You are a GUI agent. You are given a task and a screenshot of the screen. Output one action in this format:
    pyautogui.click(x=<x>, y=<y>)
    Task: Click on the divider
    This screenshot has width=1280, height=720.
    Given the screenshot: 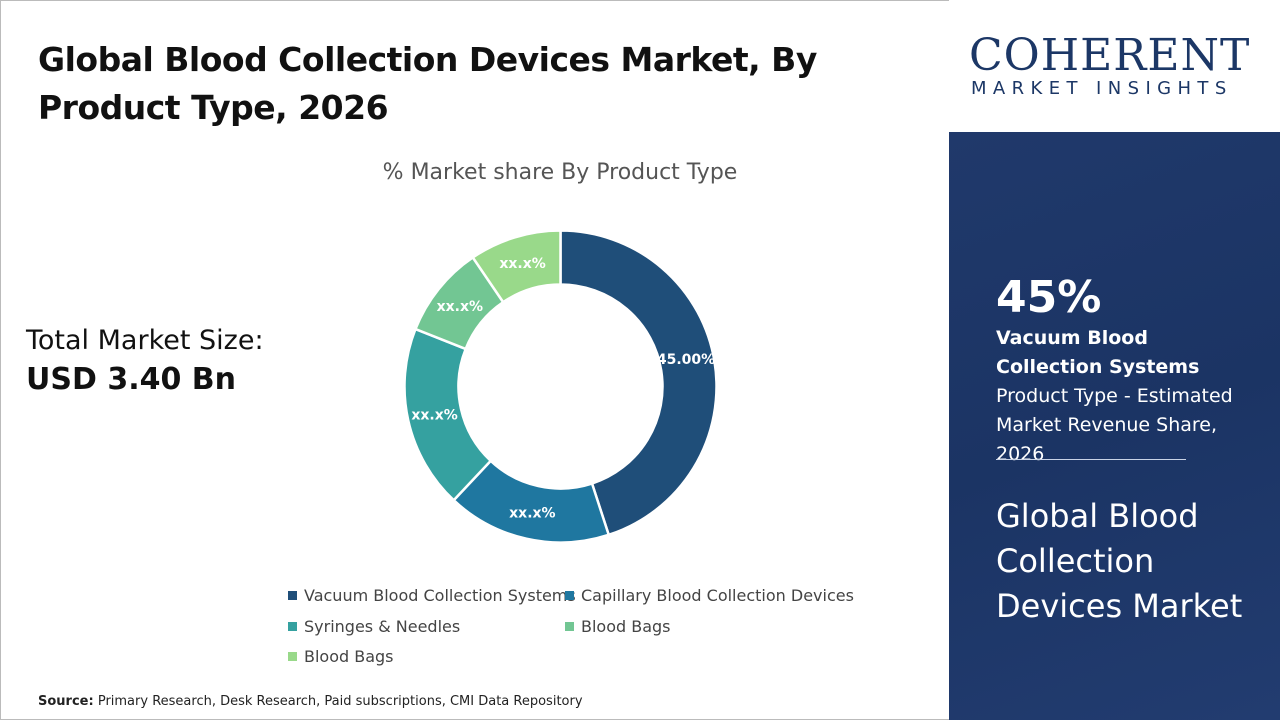 What is the action you would take?
    pyautogui.click(x=1091, y=459)
    